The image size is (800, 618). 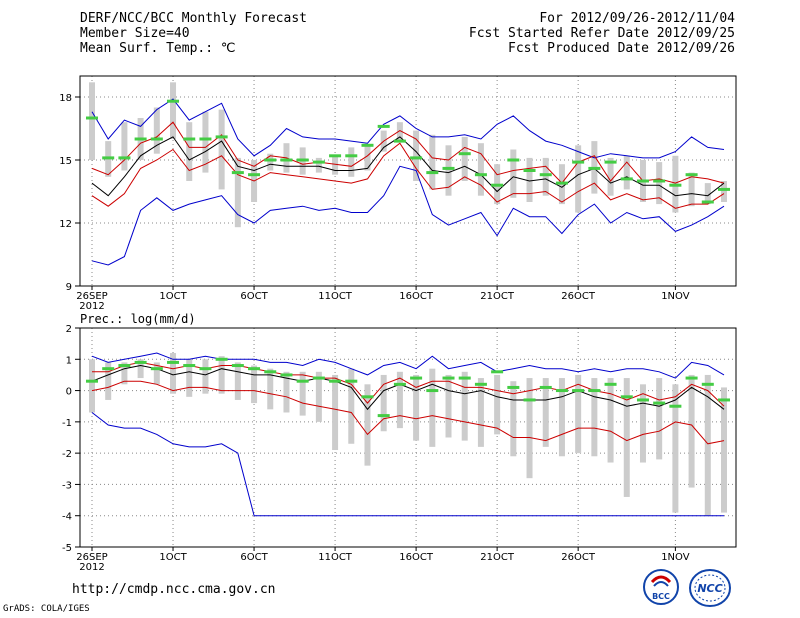 I want to click on y-tick-label: 18, so click(x=65, y=98).